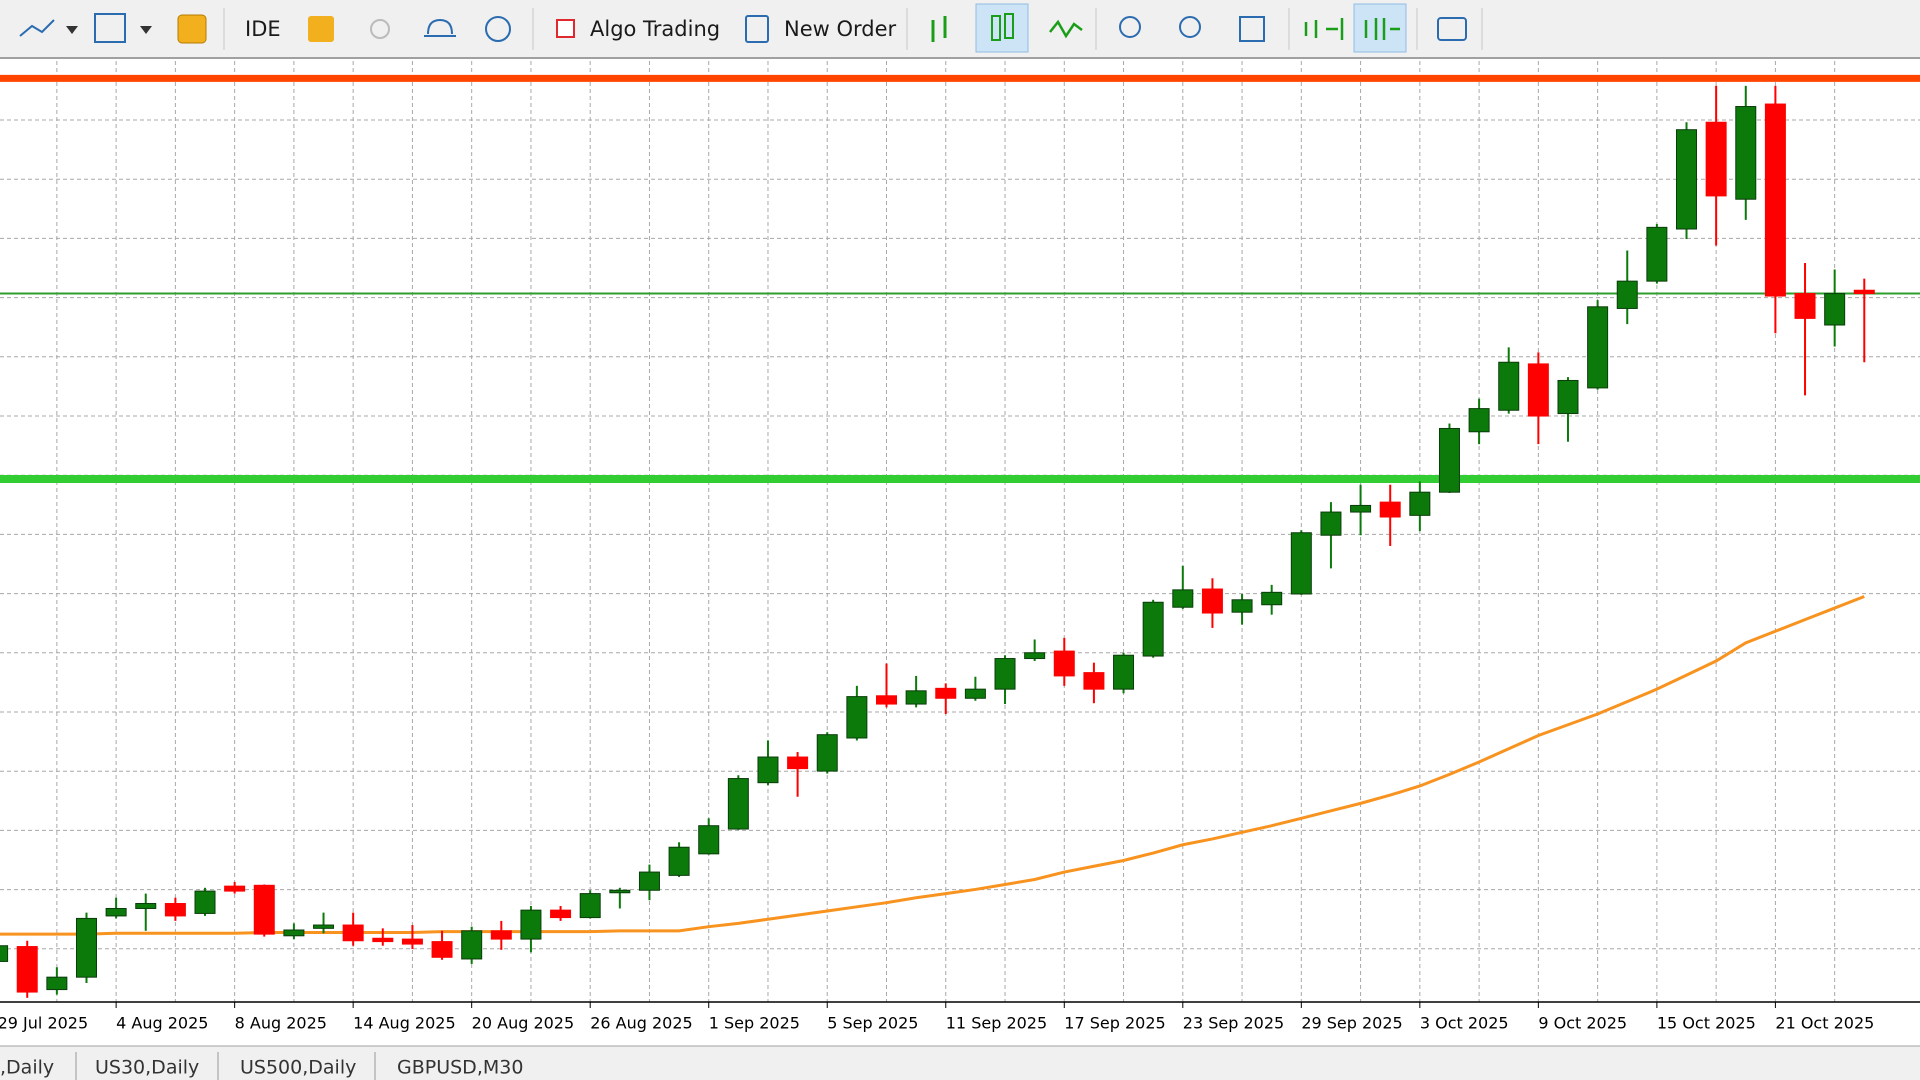 The width and height of the screenshot is (1920, 1080). I want to click on zoom-out-button, so click(1190, 27).